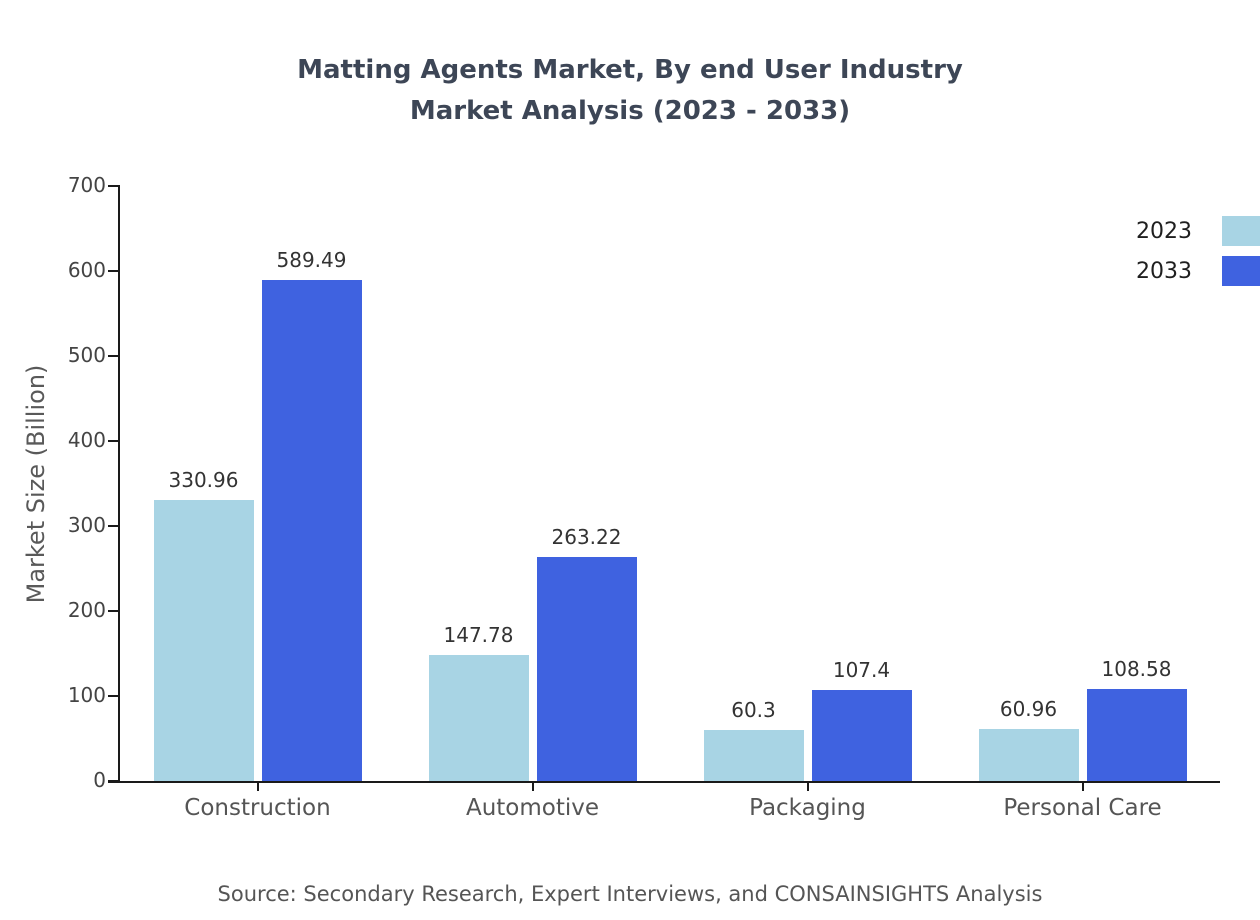 The image size is (1260, 920). What do you see at coordinates (1198, 231) in the screenshot?
I see `legend-item-2023: 2023` at bounding box center [1198, 231].